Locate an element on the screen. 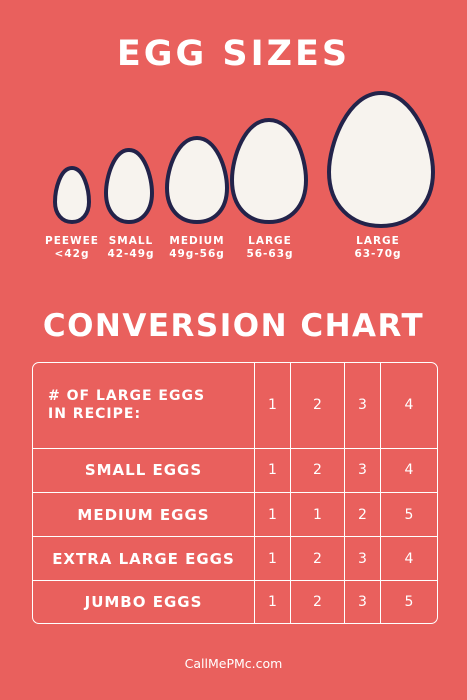 This screenshot has width=467, height=700. egg-size-name: MEDIUM is located at coordinates (197, 241).